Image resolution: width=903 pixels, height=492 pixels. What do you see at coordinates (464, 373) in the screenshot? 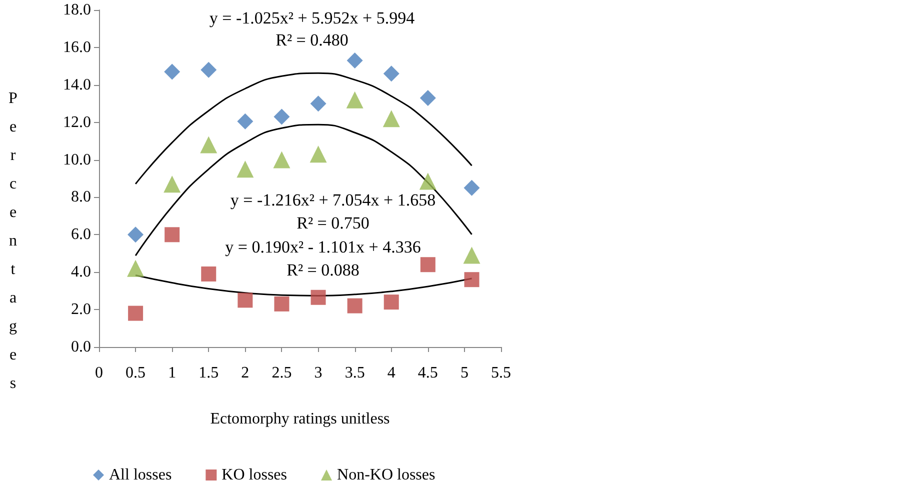
I see `x-tick-label: 5` at bounding box center [464, 373].